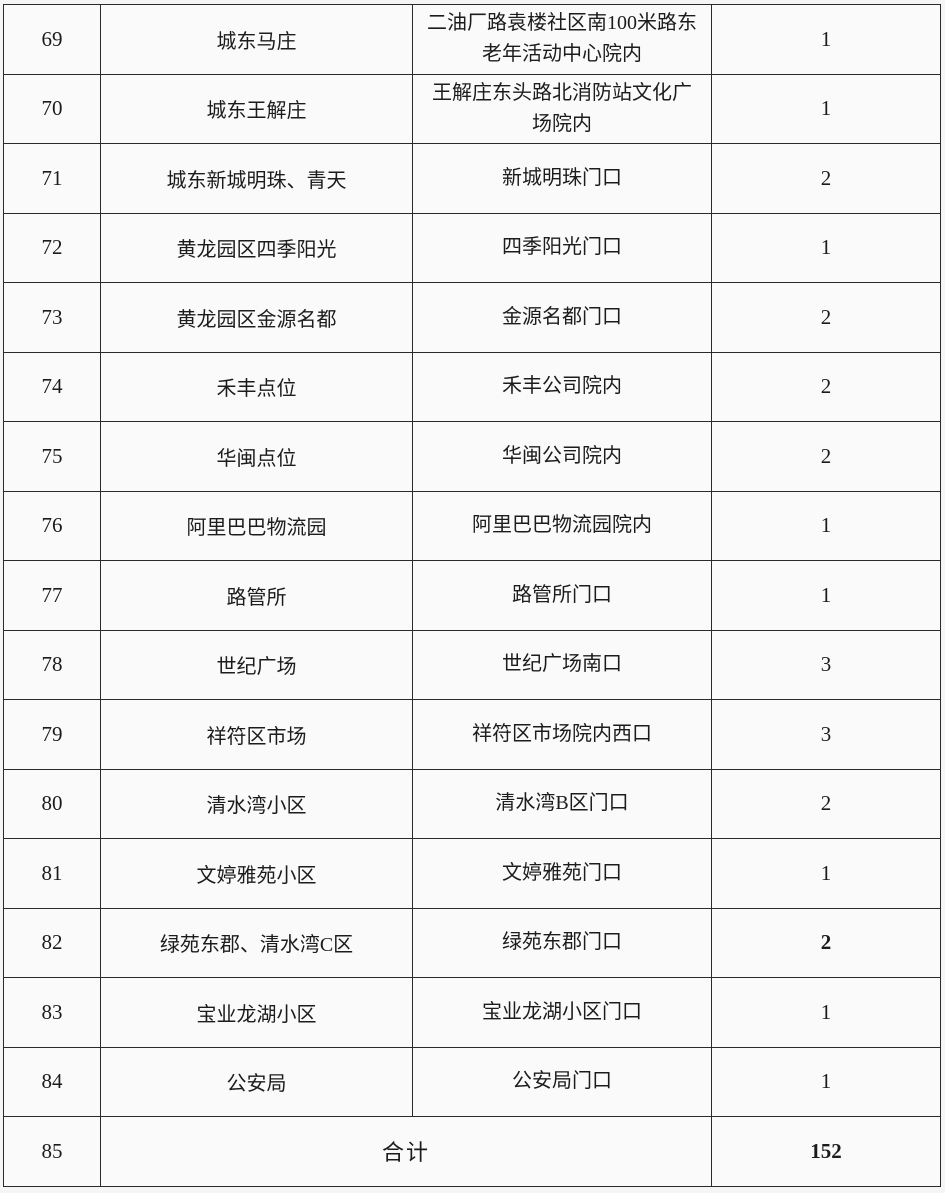 This screenshot has height=1193, width=945. Describe the element at coordinates (52, 525) in the screenshot. I see `row-number-cell: 76` at that location.